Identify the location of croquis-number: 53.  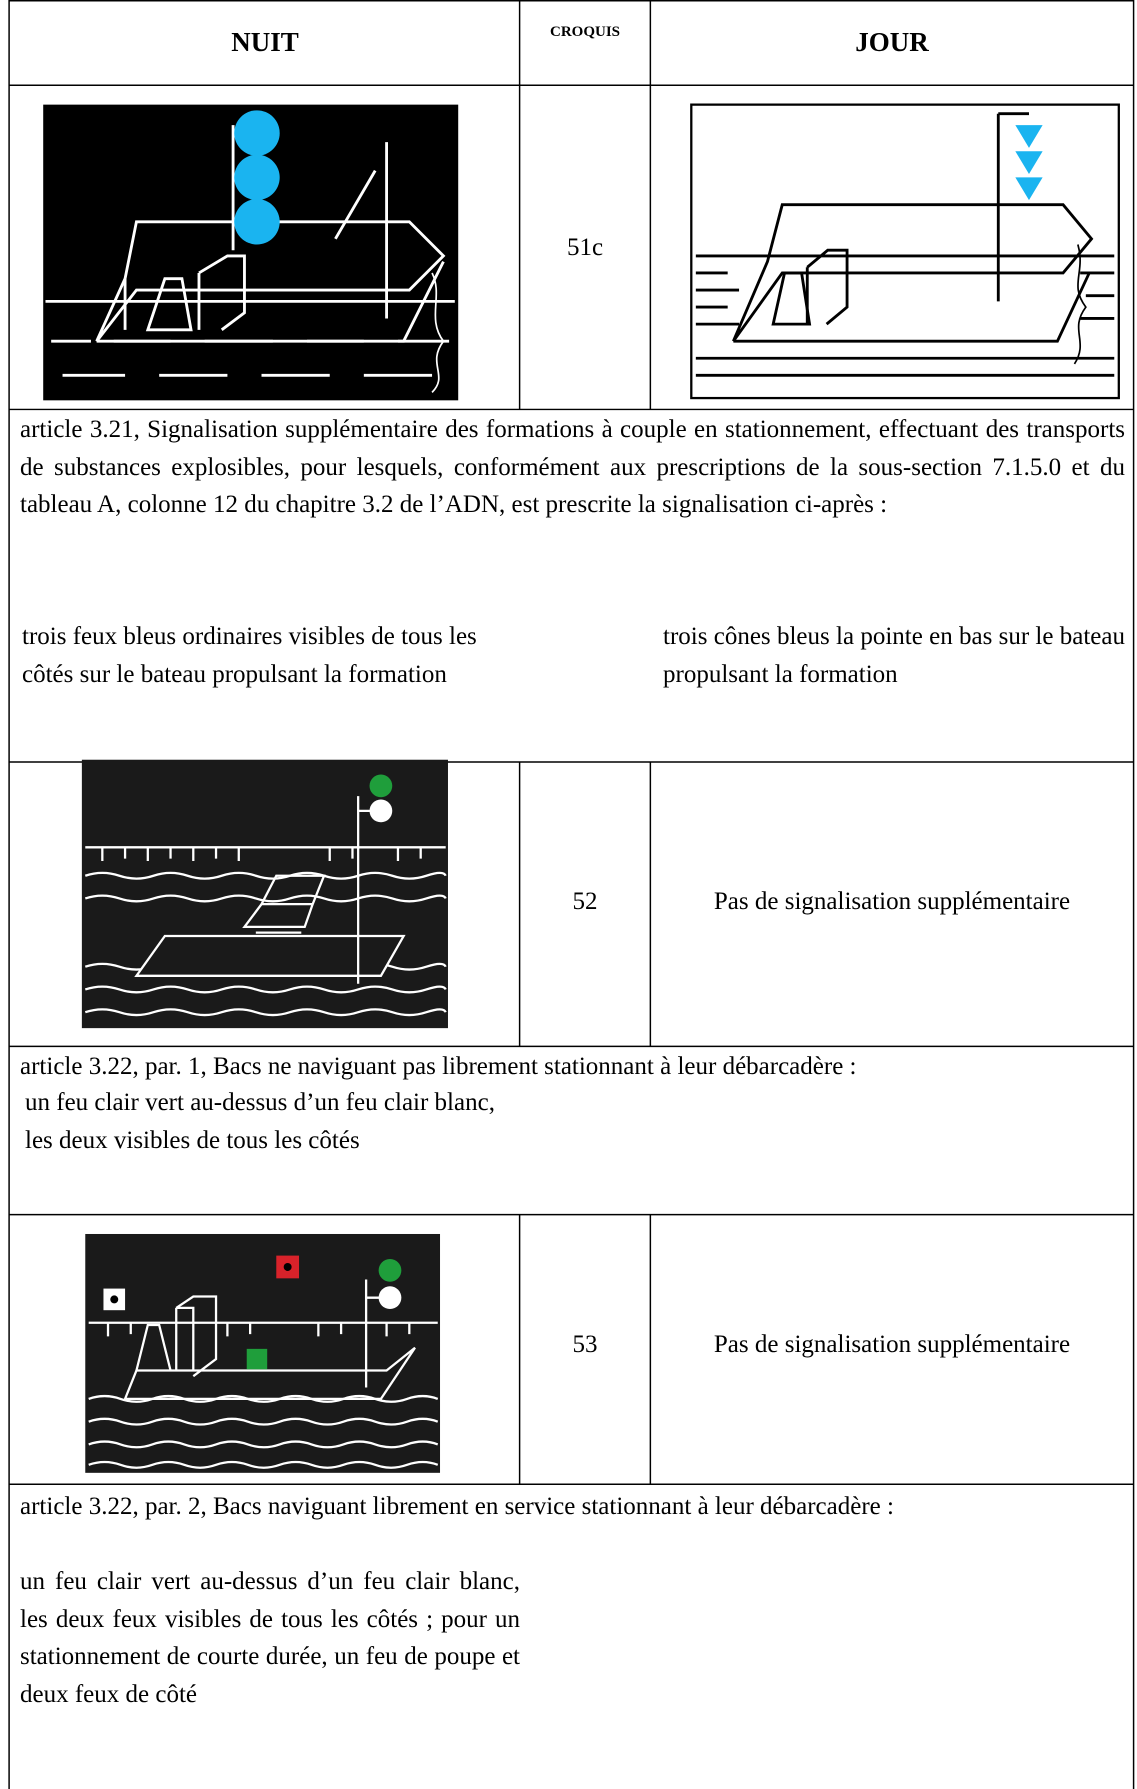
(585, 1344).